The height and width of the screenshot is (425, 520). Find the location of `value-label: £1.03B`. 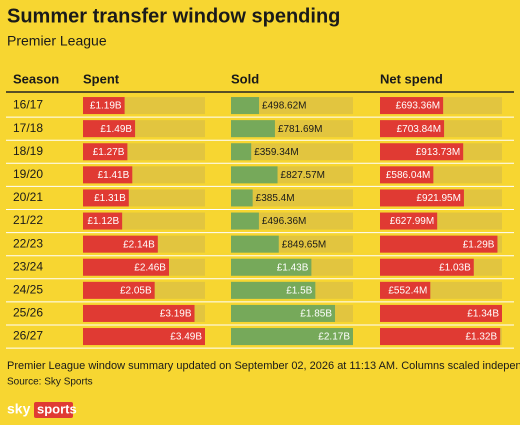

value-label: £1.03B is located at coordinates (455, 267).